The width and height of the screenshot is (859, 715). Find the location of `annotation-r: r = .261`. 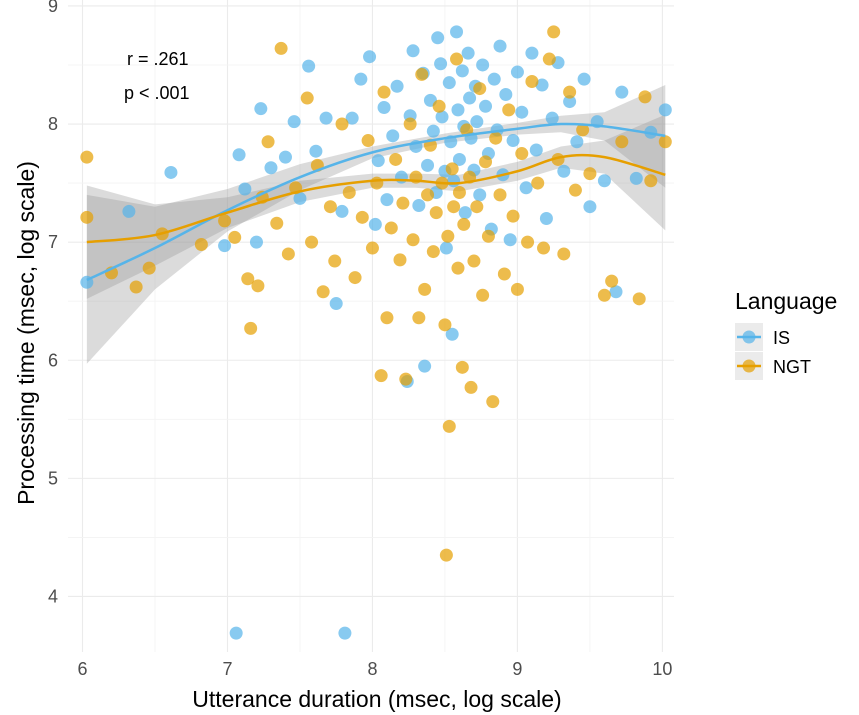

annotation-r: r = .261 is located at coordinates (158, 59).